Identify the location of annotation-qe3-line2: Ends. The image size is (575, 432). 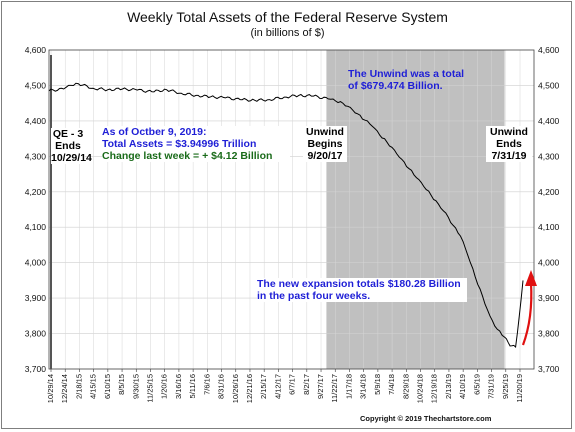
(68, 146).